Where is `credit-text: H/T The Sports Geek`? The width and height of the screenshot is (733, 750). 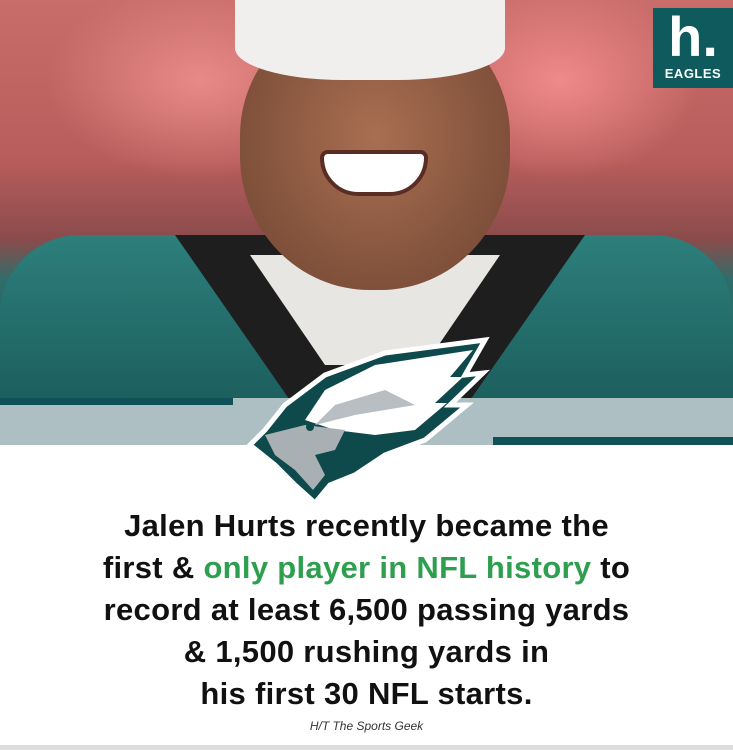
credit-text: H/T The Sports Geek is located at coordinates (366, 726).